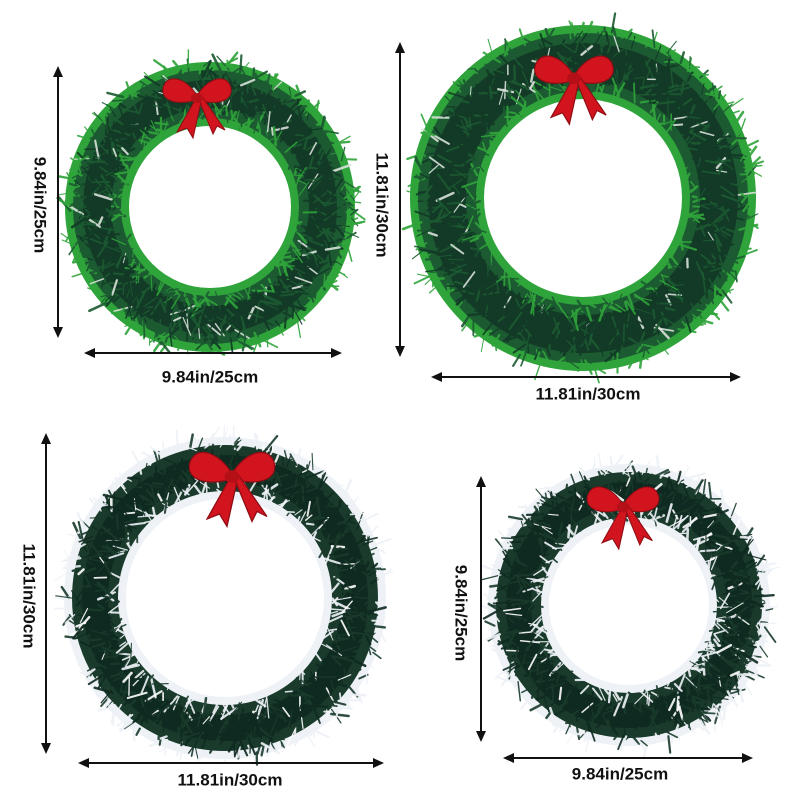  Describe the element at coordinates (588, 394) in the screenshot. I see `width-label-large-green: 11.81in/30cm` at that location.